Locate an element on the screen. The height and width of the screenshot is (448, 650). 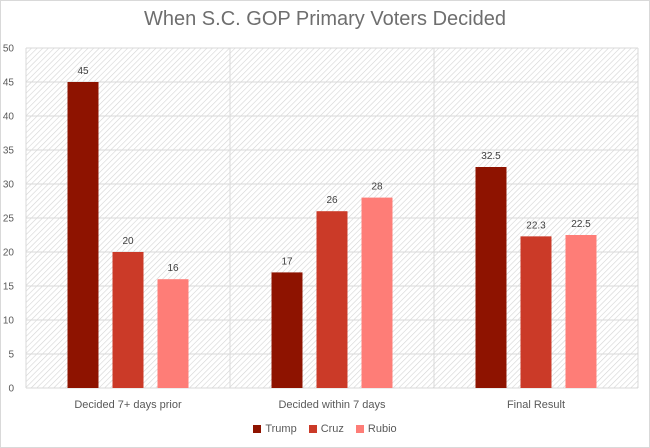
y-tick-label: 30 is located at coordinates (9, 185).